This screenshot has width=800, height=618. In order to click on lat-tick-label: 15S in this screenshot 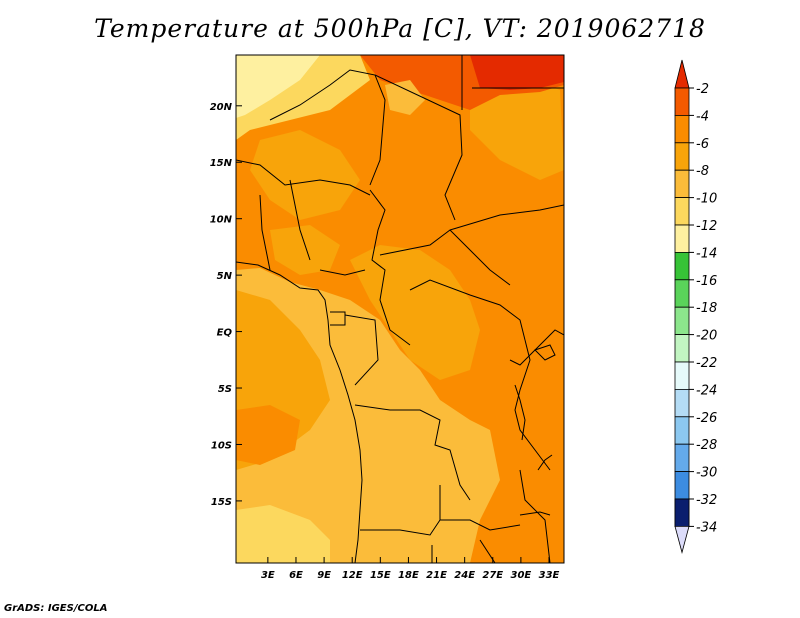, I will do `click(221, 502)`.